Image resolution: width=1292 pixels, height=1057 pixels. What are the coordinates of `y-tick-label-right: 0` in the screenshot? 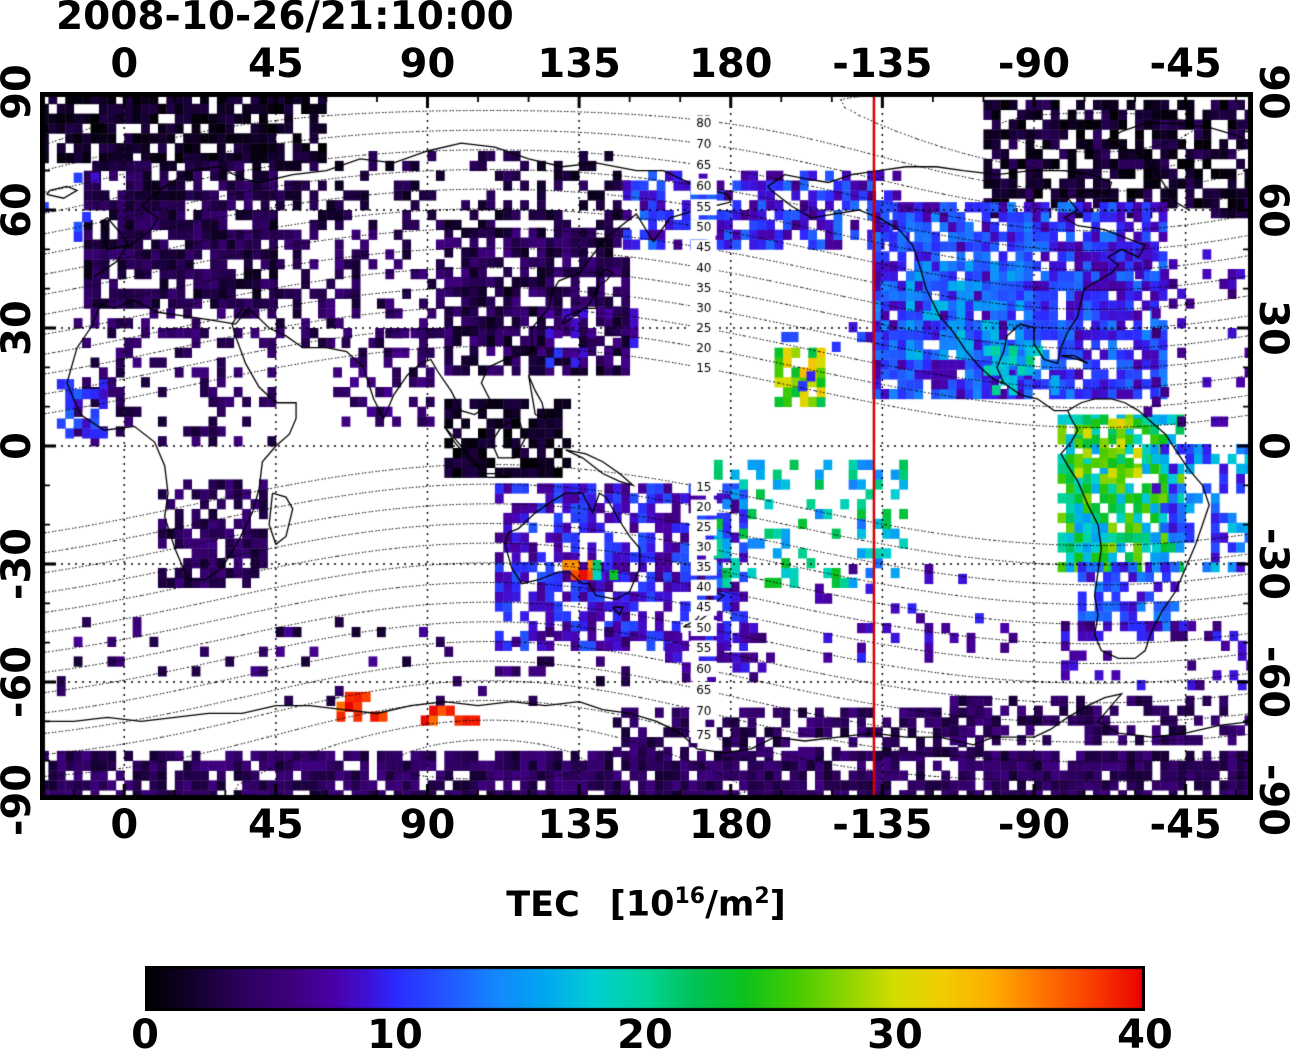 It's located at (1271, 446).